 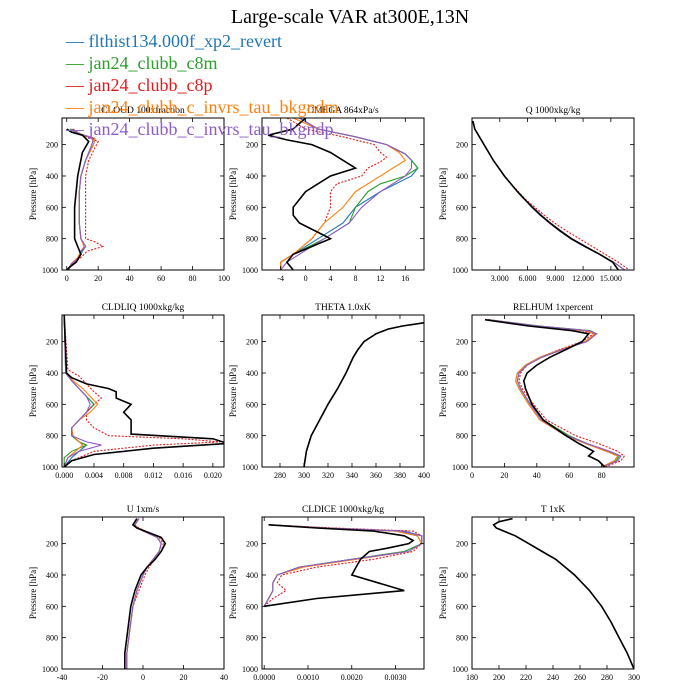 I want to click on x-tick-label: 15.000, so click(x=611, y=278).